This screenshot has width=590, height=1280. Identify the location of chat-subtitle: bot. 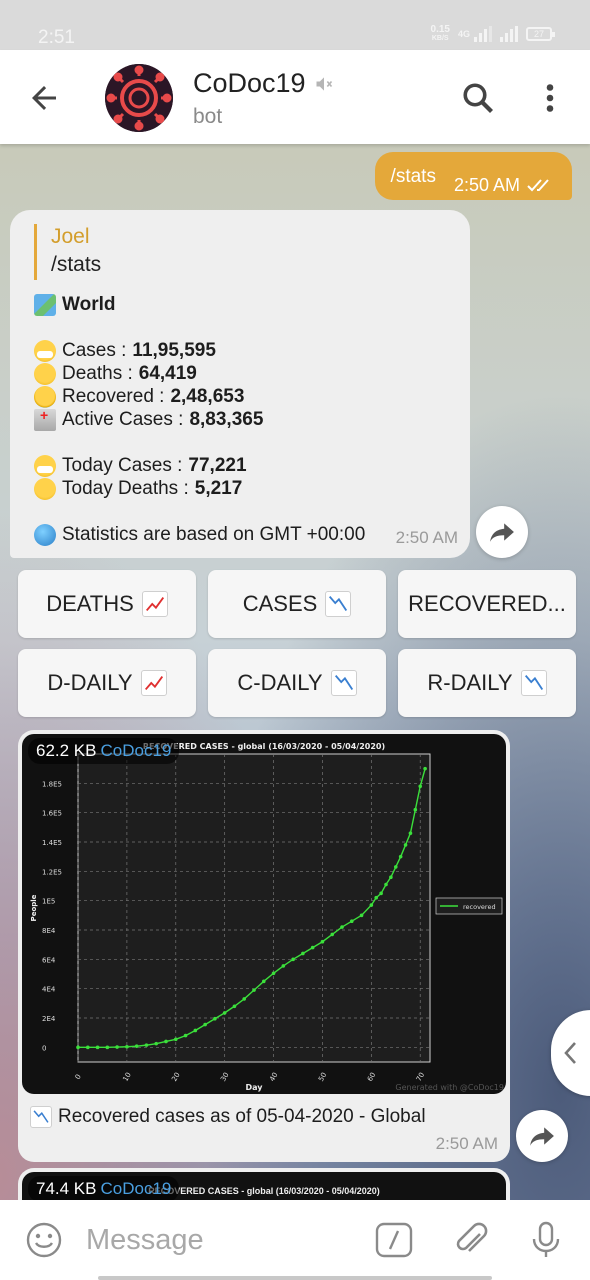
(208, 116).